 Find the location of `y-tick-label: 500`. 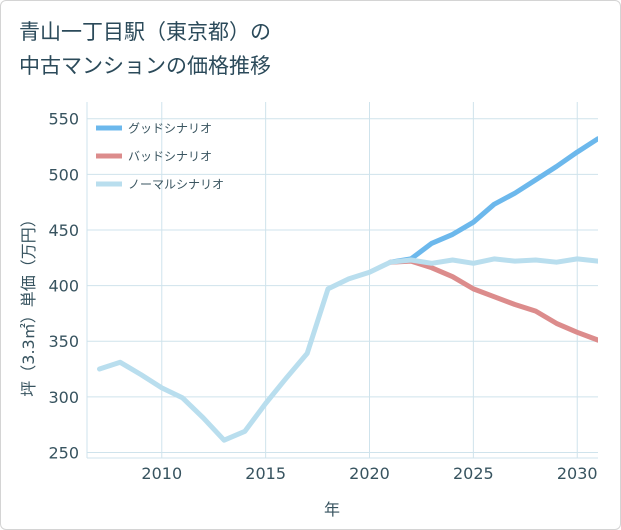

y-tick-label: 500 is located at coordinates (63, 174).